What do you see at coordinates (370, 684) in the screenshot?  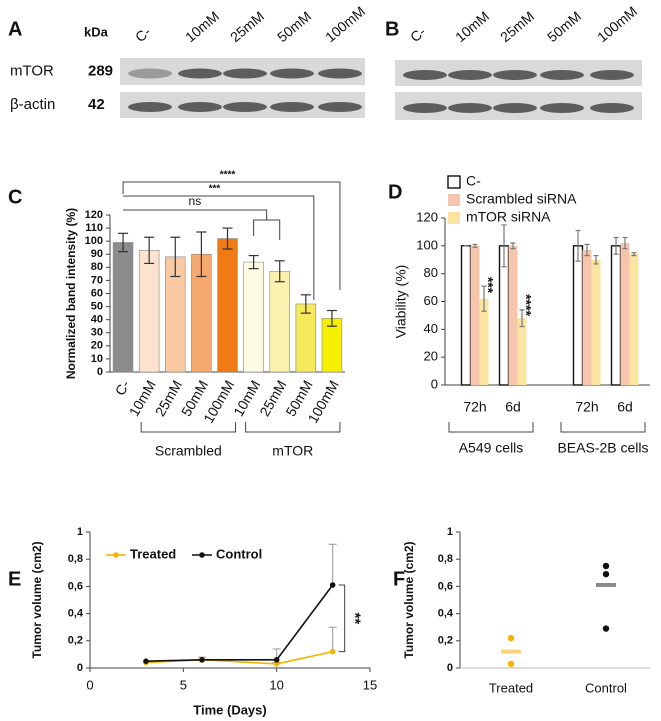 I see `x-tick-label: 15` at bounding box center [370, 684].